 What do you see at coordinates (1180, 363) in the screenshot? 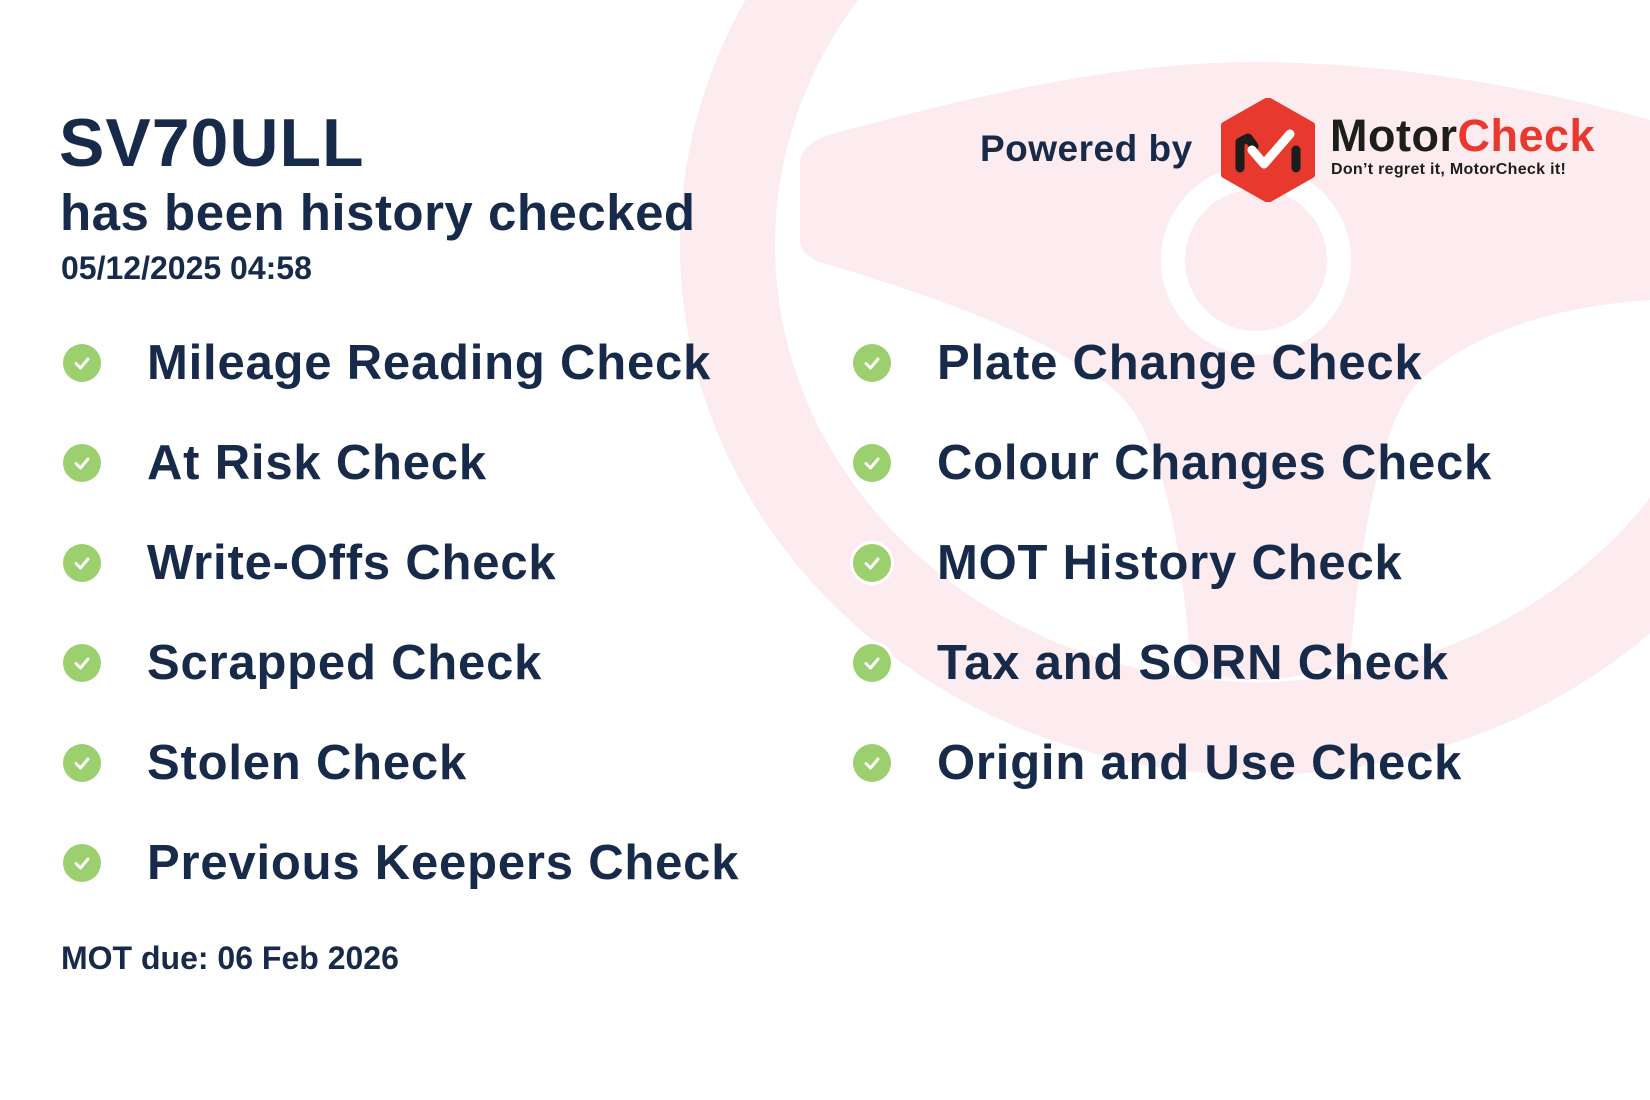
I see `check-label: Plate Change Check` at bounding box center [1180, 363].